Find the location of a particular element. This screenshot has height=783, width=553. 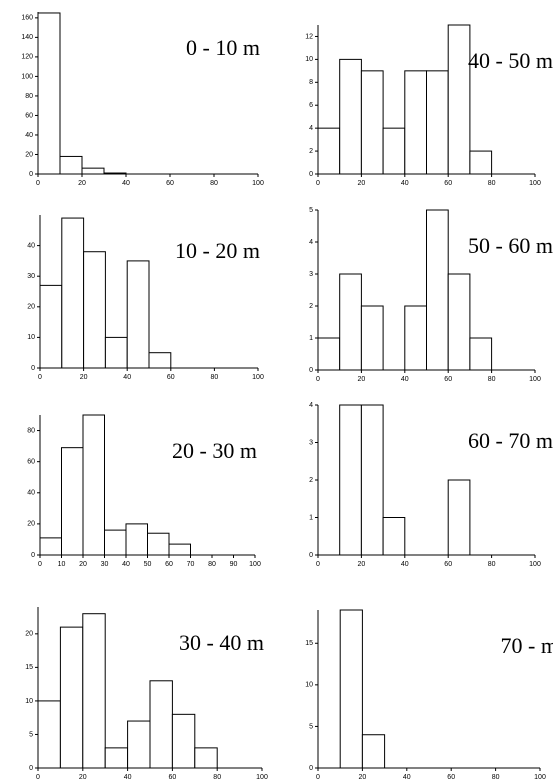

panel-title: 40 - 50 m is located at coordinates (510, 60).